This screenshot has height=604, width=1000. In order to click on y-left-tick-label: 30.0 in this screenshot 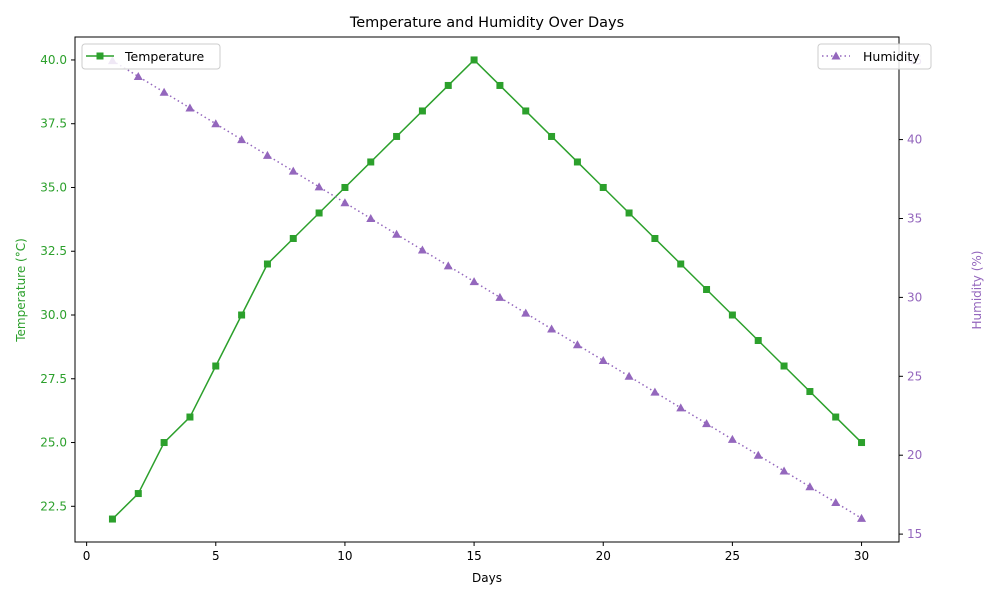, I will do `click(53, 315)`.